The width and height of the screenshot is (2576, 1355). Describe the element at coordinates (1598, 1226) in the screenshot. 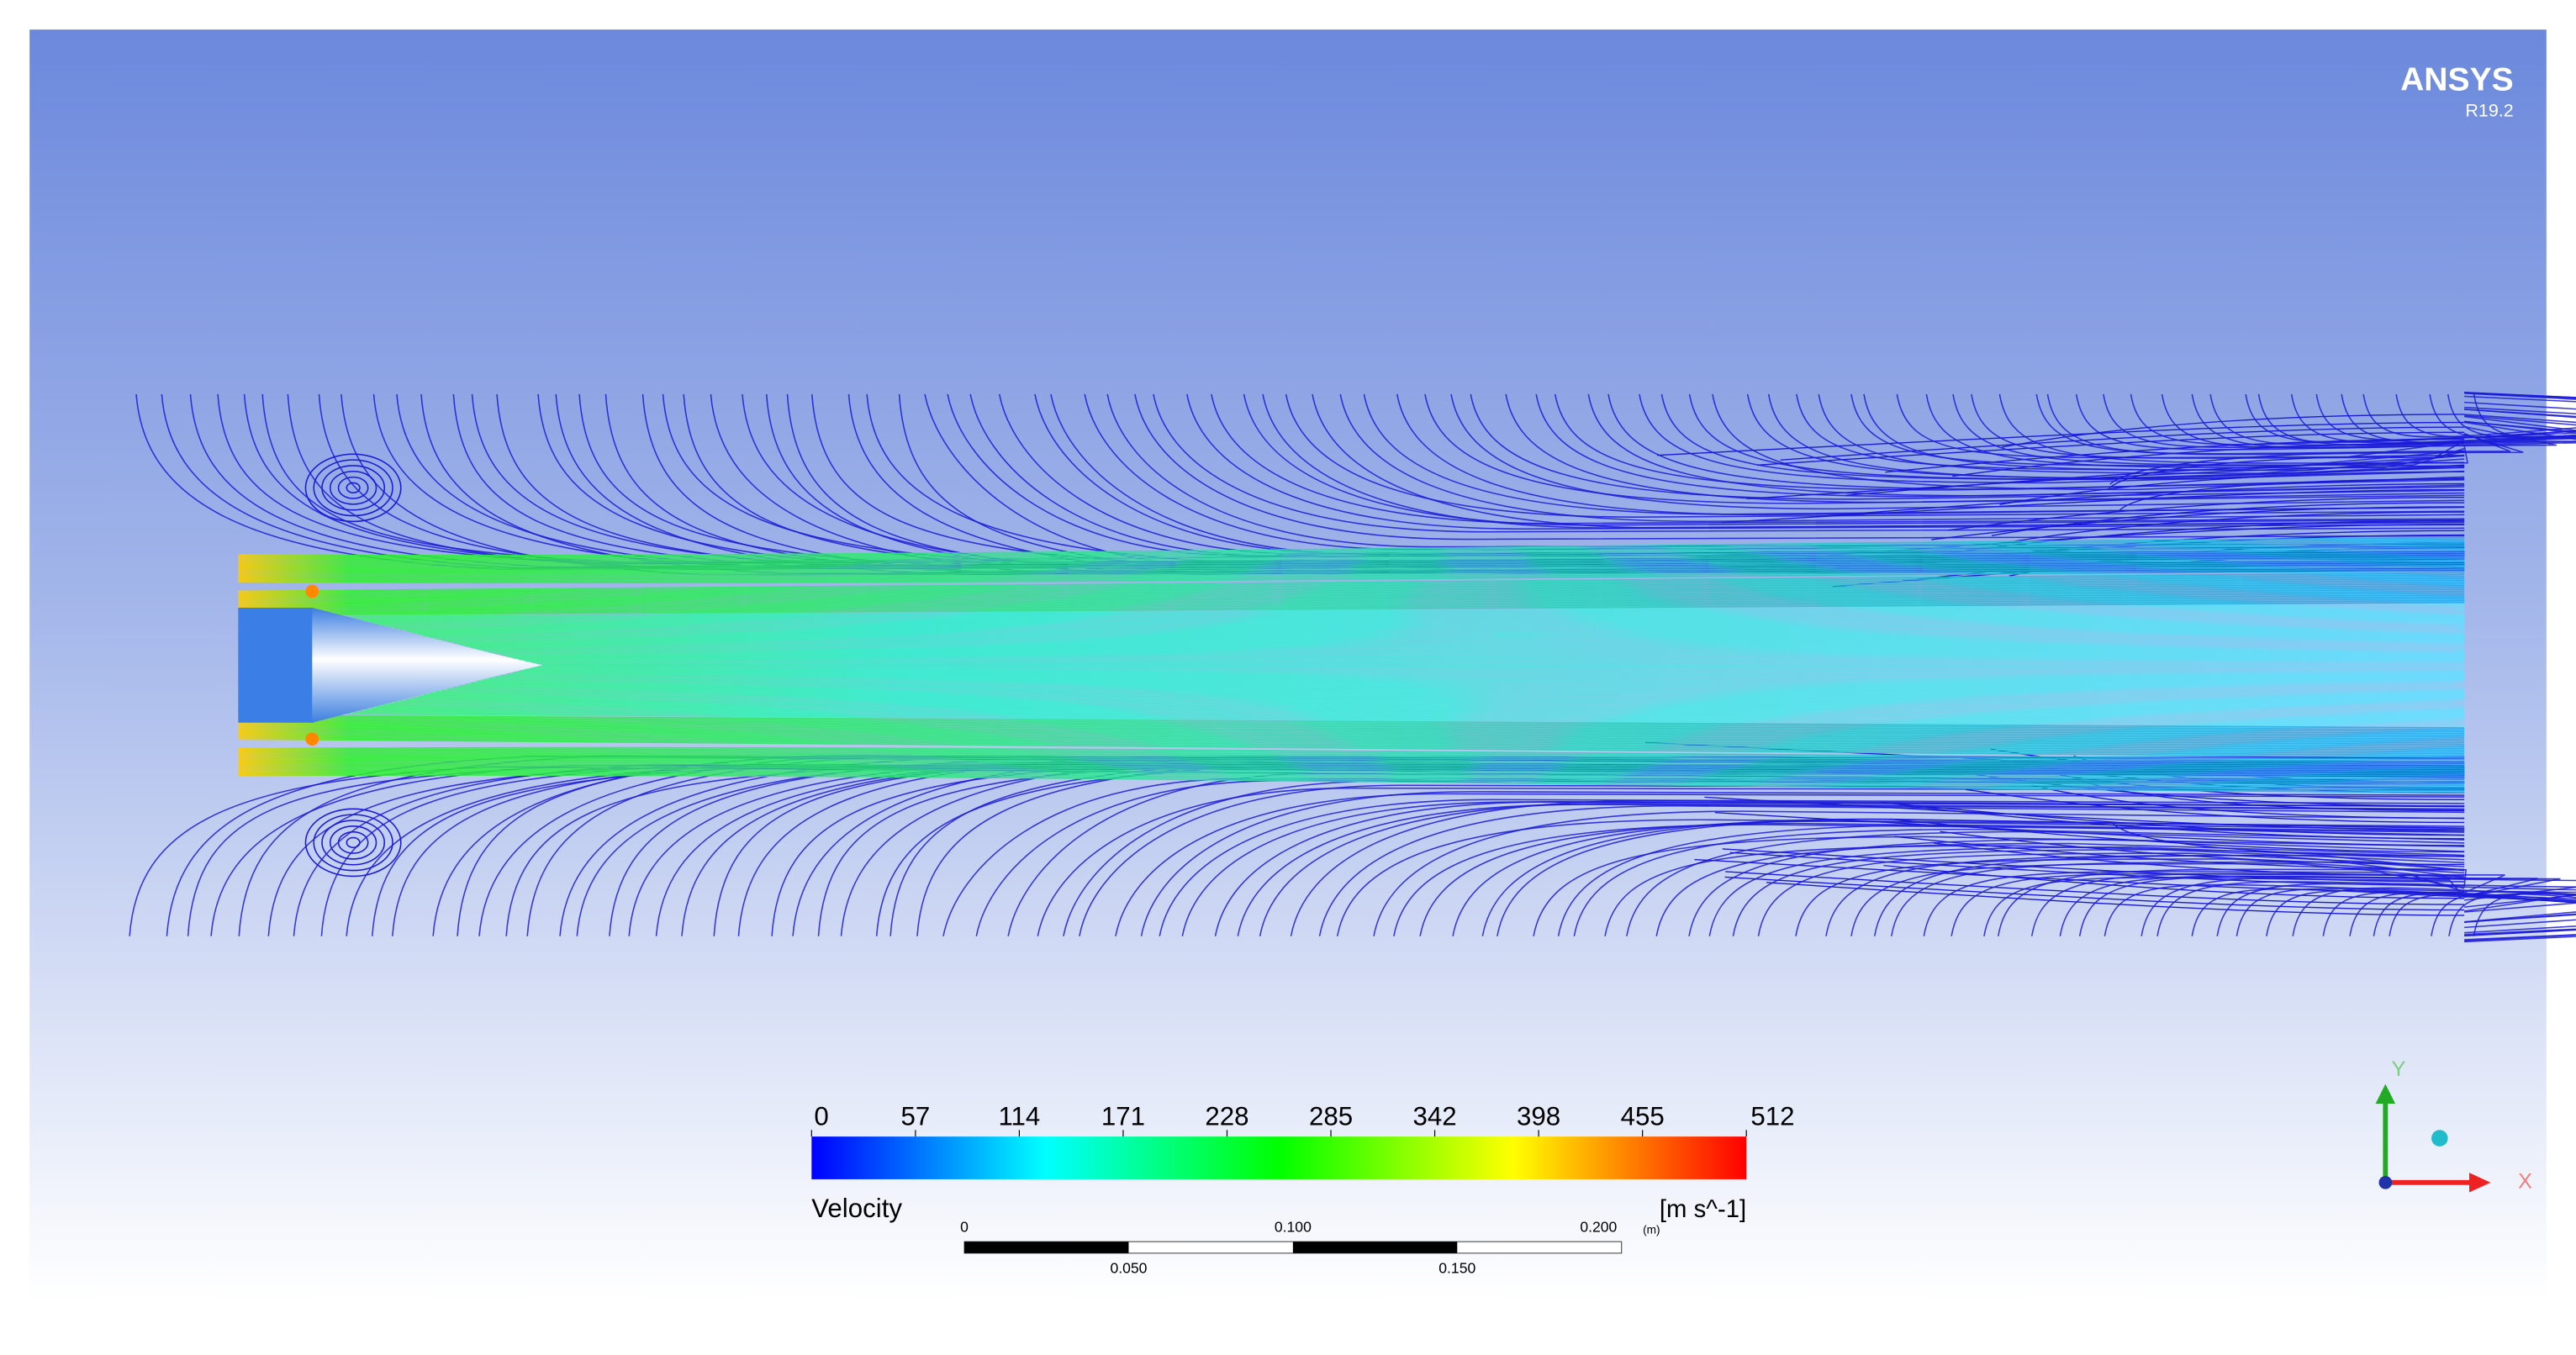

I see `scale-label: 0.200` at that location.